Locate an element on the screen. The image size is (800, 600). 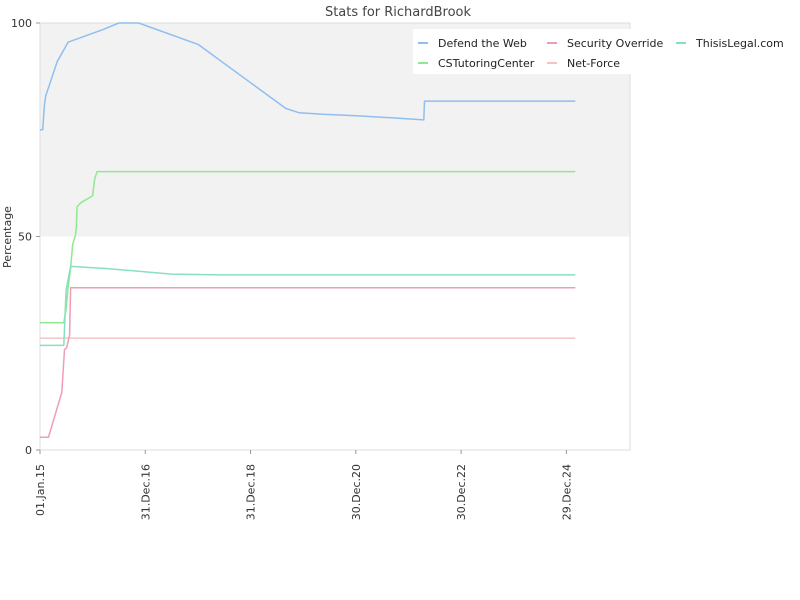
x-tick-label: 01.Jan.15 is located at coordinates (40, 490).